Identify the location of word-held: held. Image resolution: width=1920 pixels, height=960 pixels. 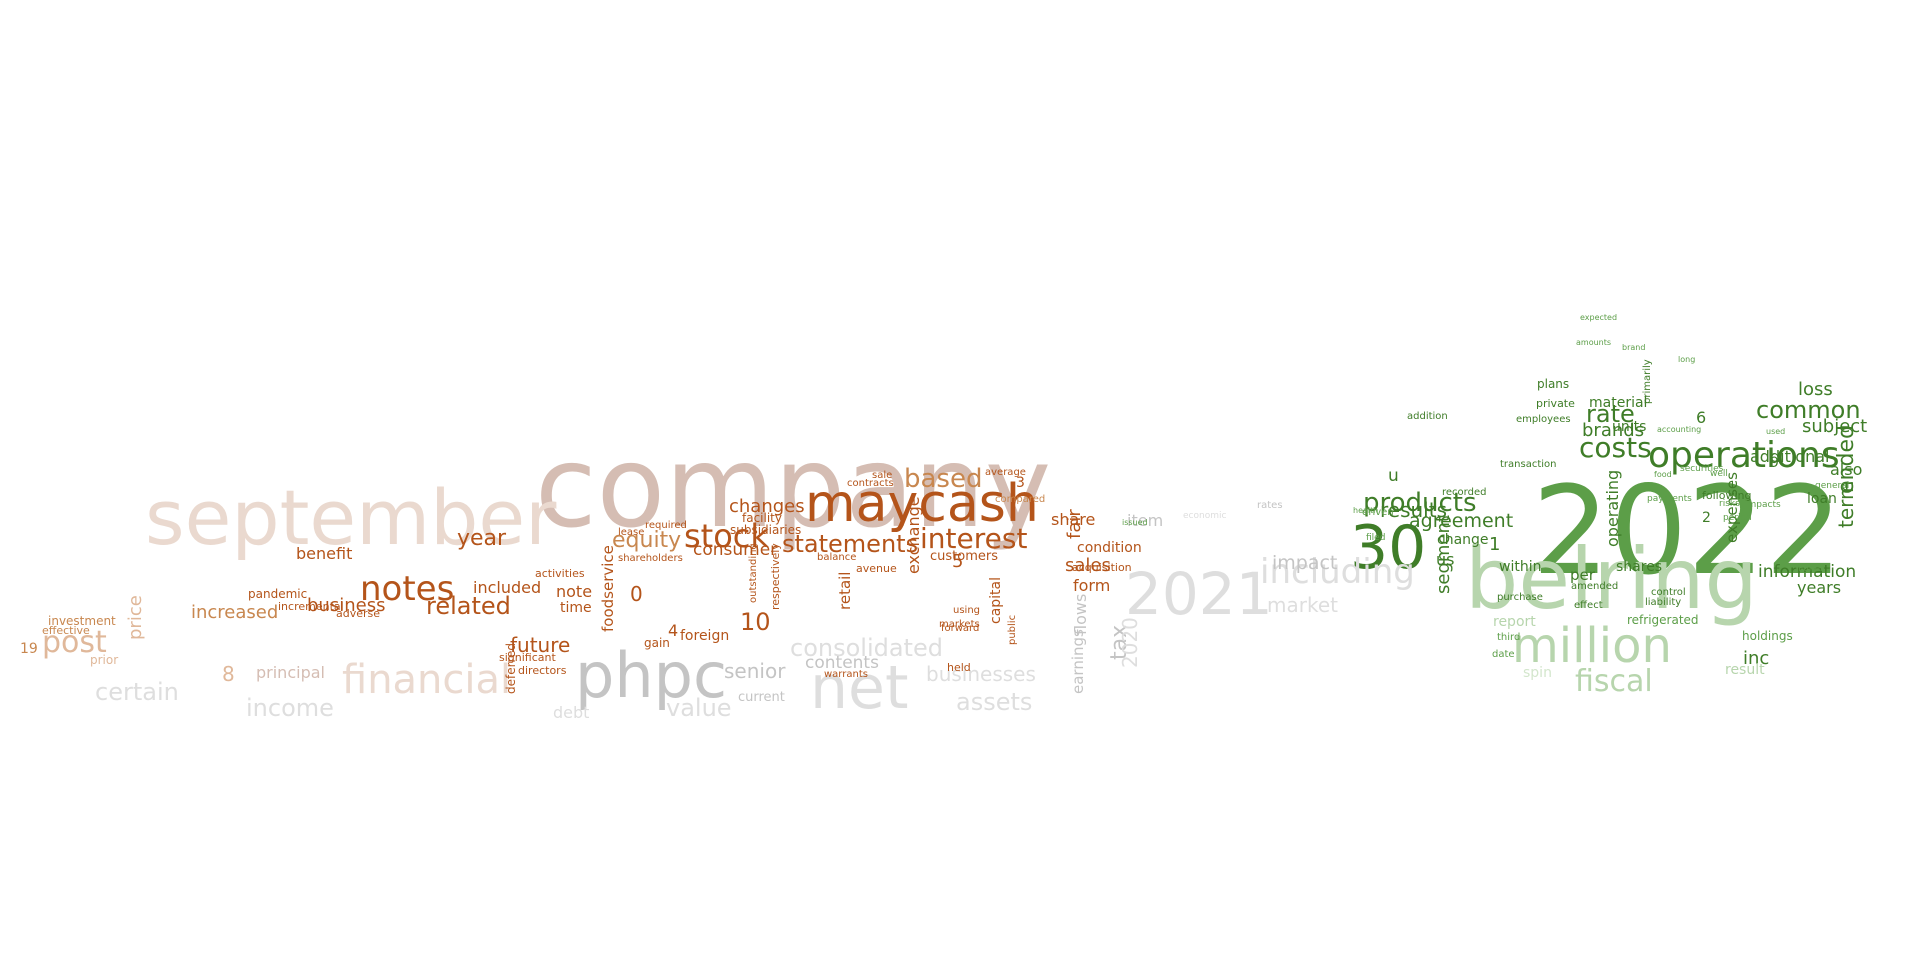
(959, 667).